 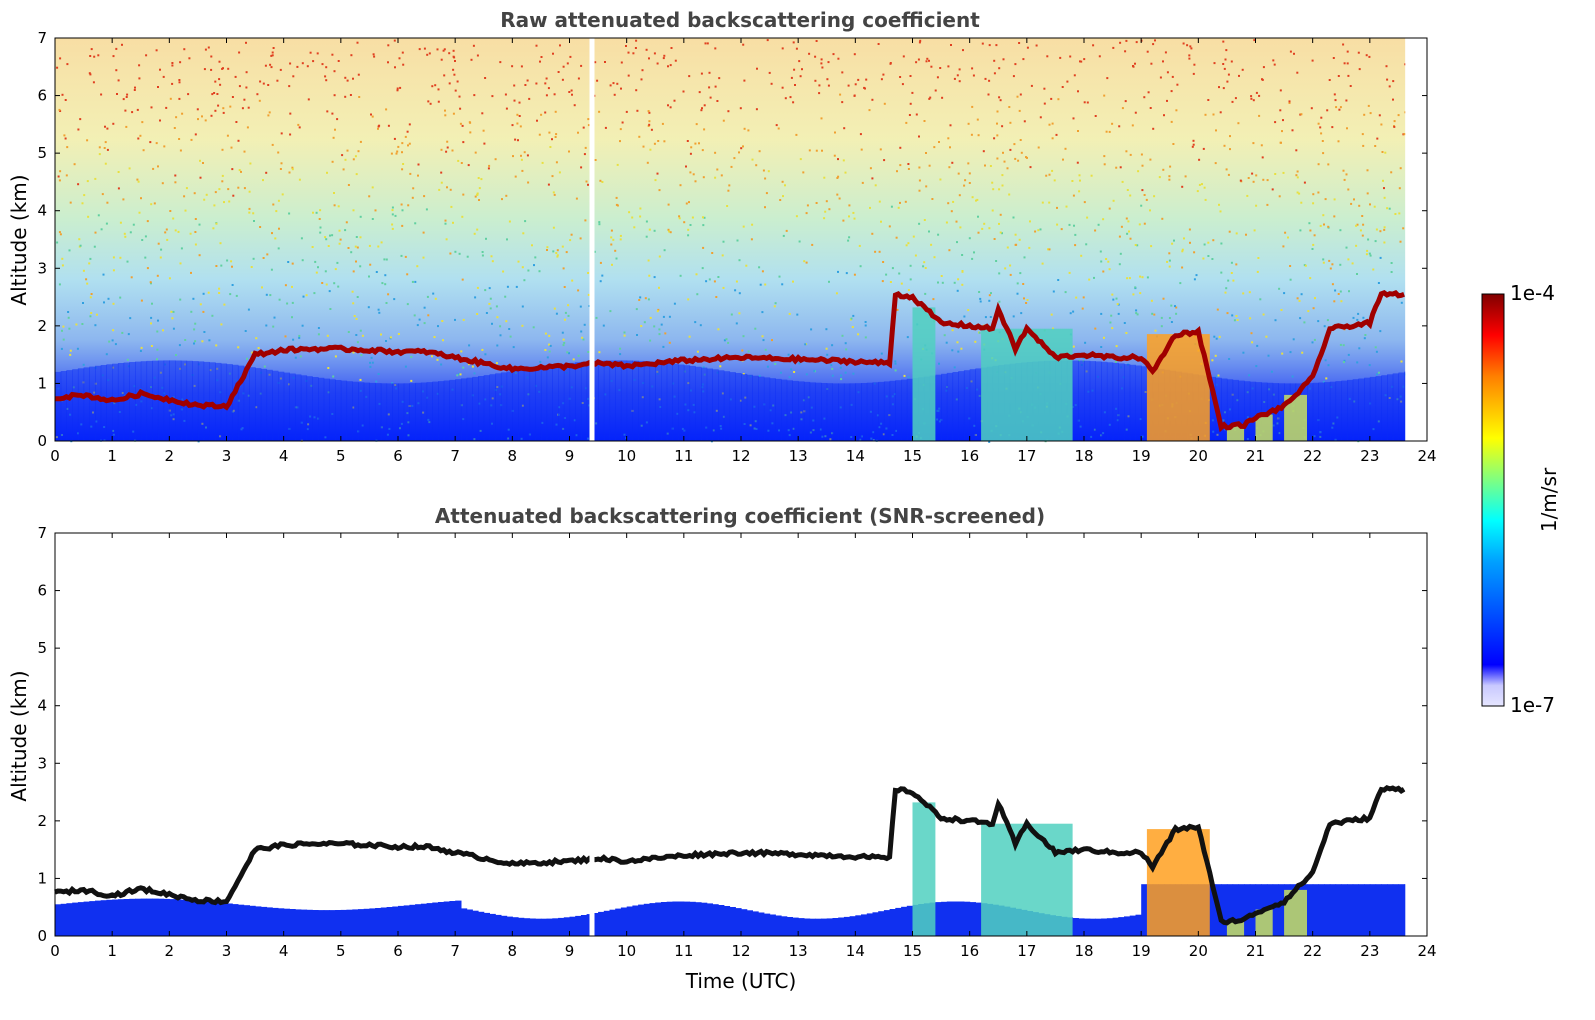 What do you see at coordinates (19, 239) in the screenshot?
I see `panel1-y-label: Altitude (km)` at bounding box center [19, 239].